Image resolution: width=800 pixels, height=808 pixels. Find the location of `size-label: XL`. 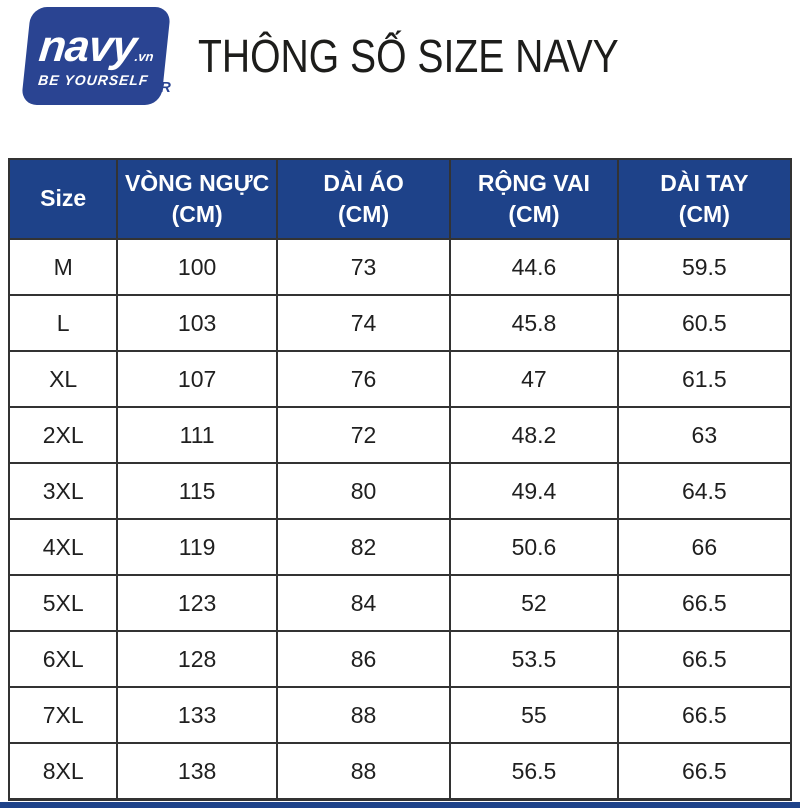

size-label: XL is located at coordinates (63, 379).